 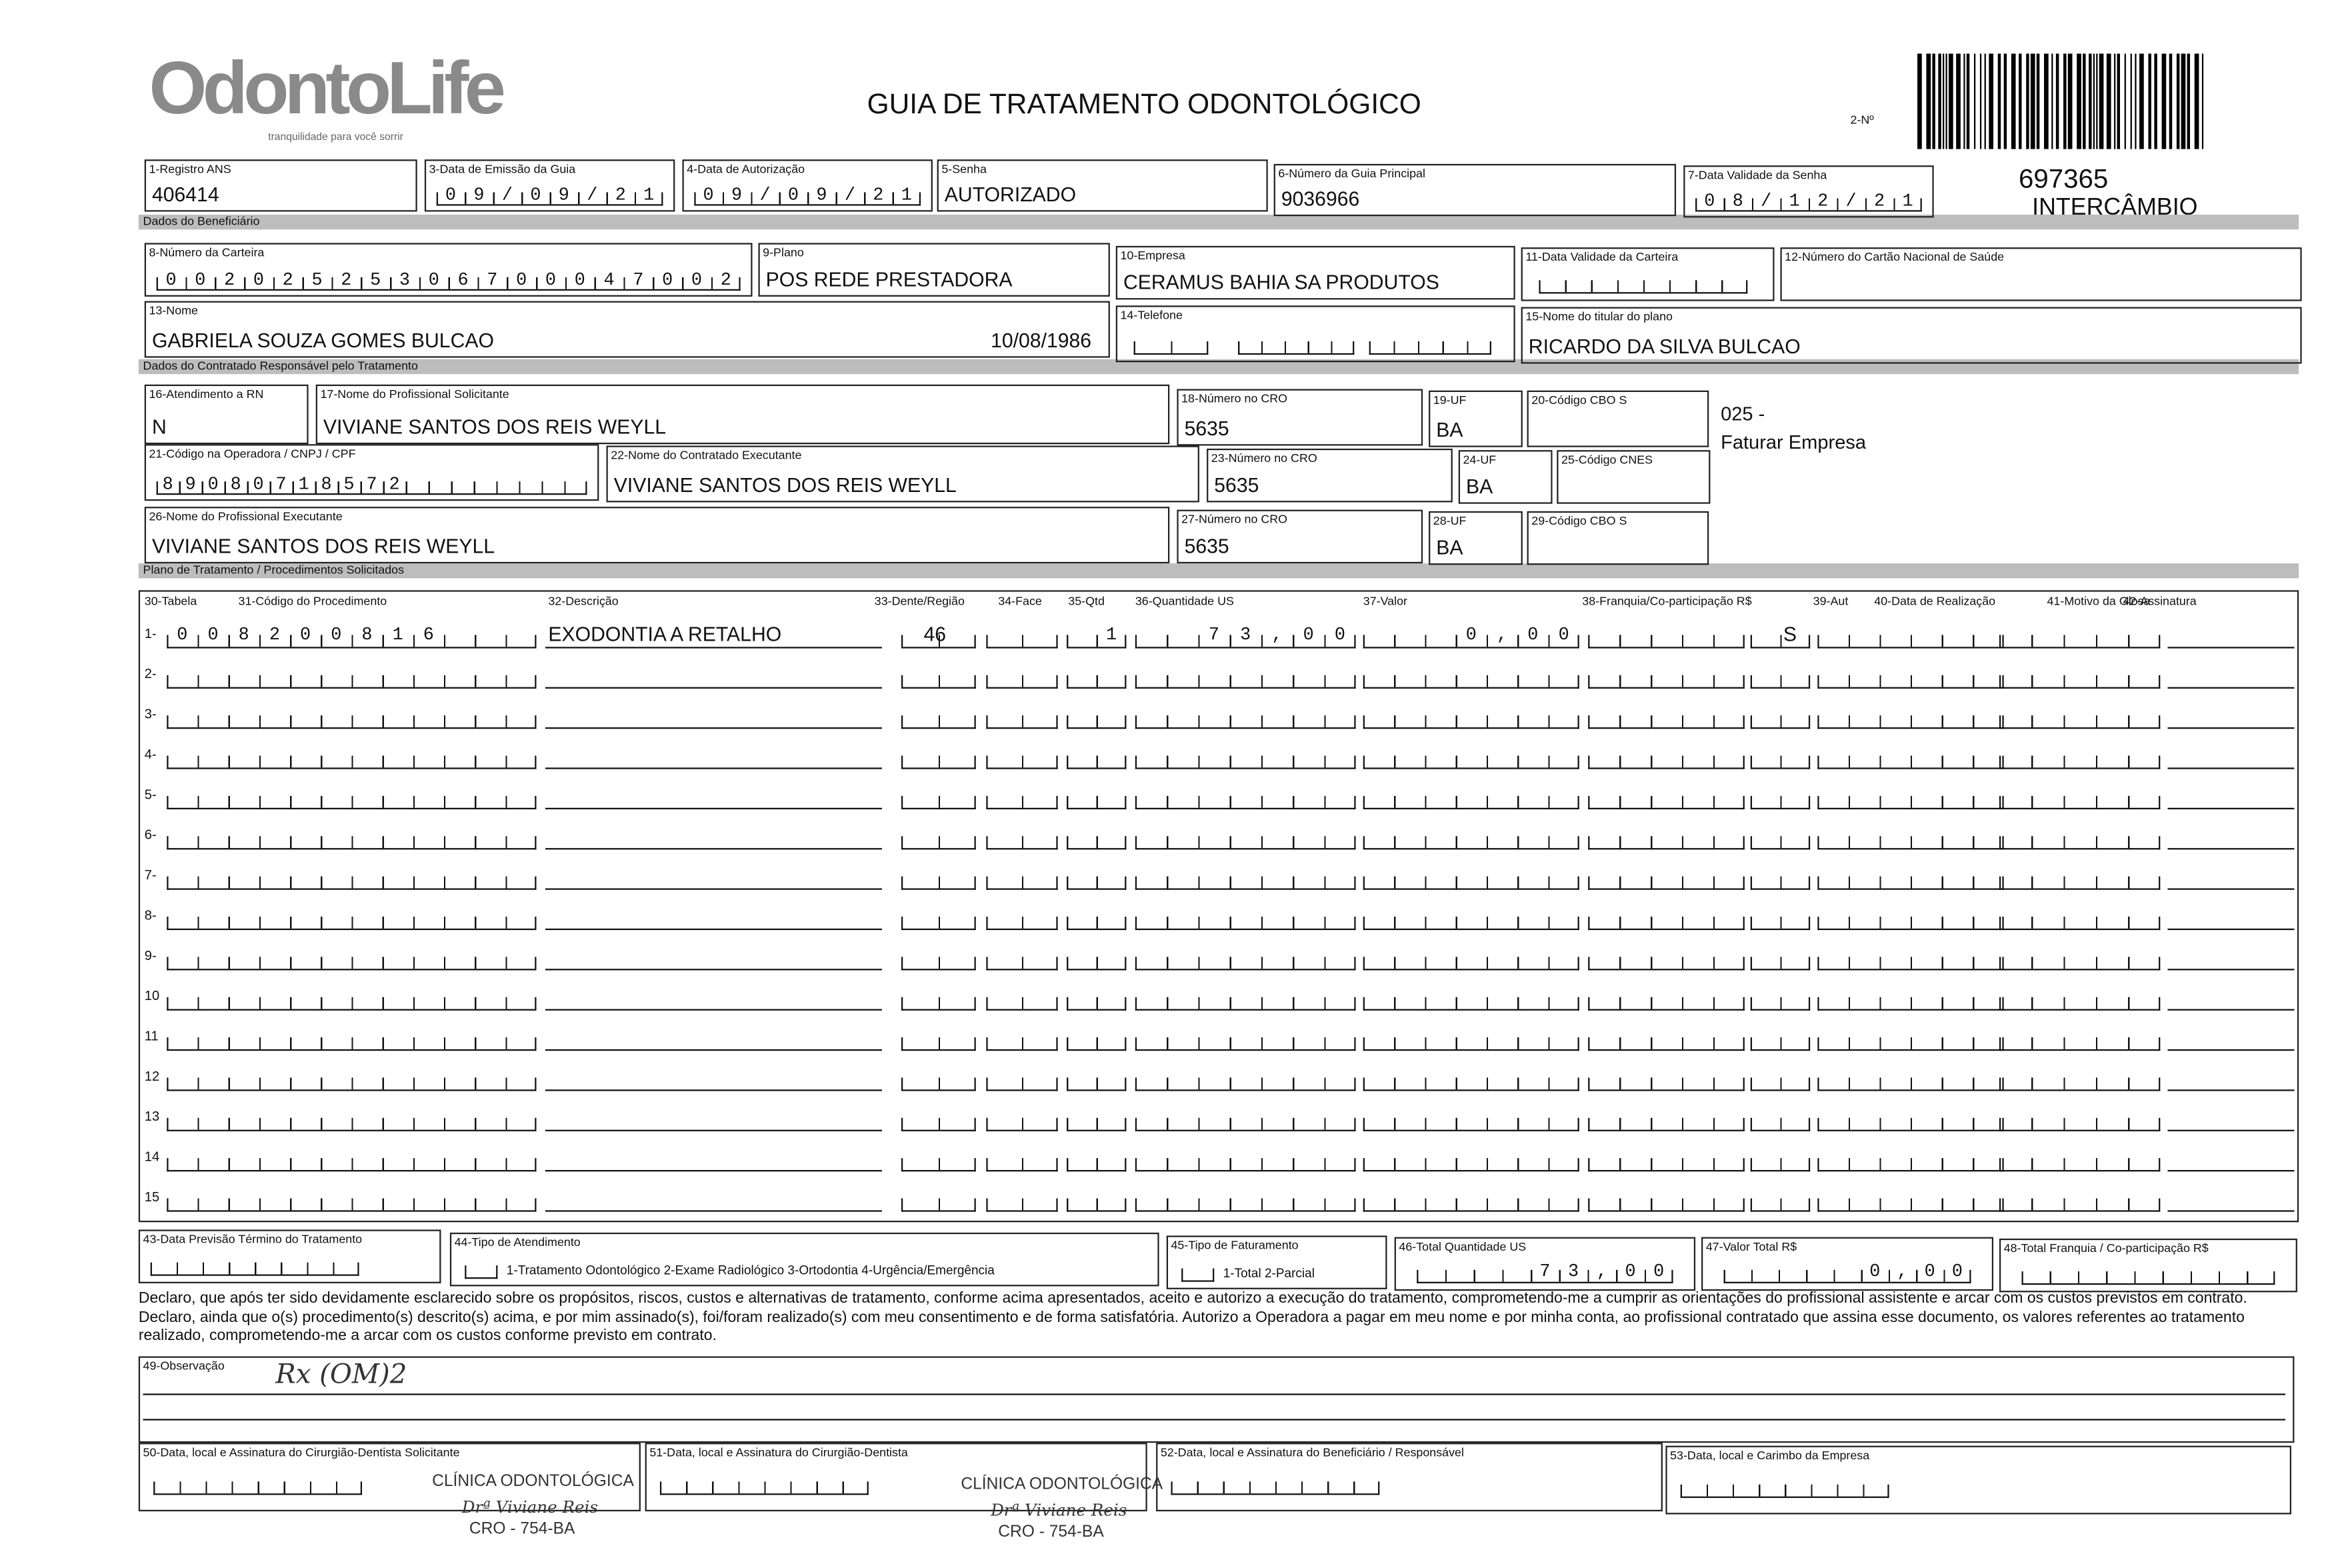 What do you see at coordinates (341, 1375) in the screenshot?
I see `observation-value: Rx (OM)2` at bounding box center [341, 1375].